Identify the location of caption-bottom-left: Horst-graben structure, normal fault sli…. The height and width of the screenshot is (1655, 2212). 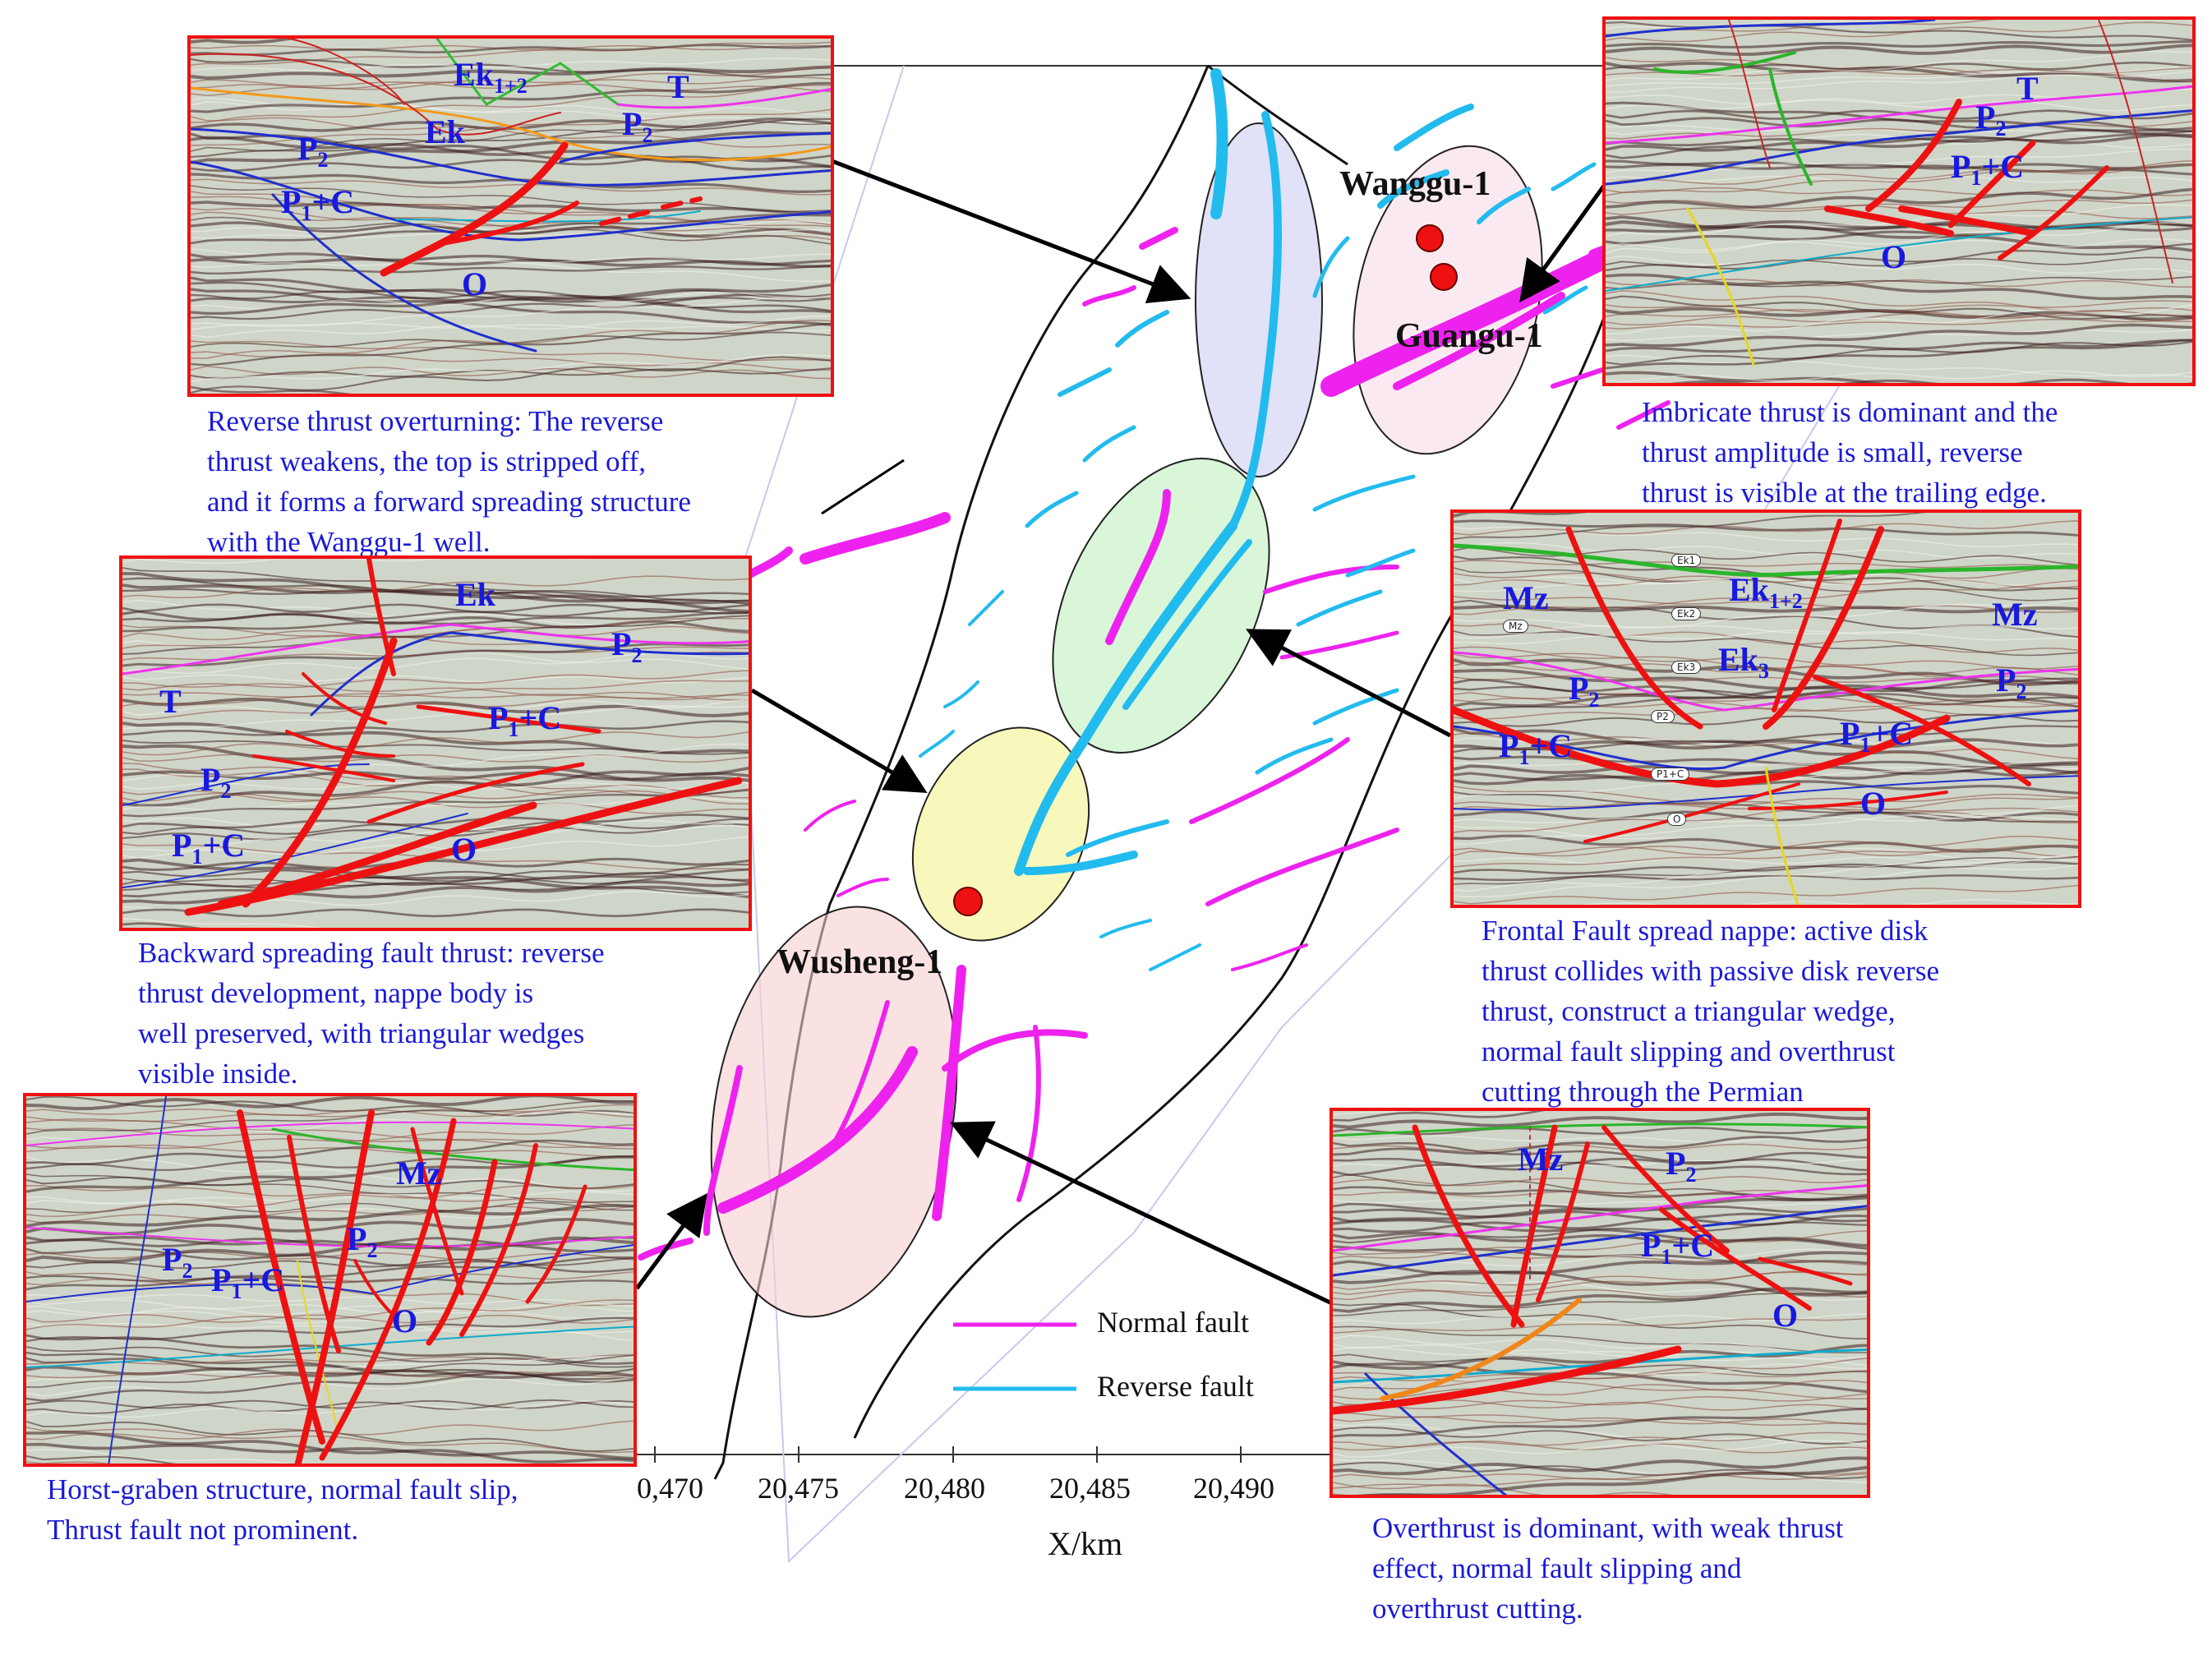
(282, 1509).